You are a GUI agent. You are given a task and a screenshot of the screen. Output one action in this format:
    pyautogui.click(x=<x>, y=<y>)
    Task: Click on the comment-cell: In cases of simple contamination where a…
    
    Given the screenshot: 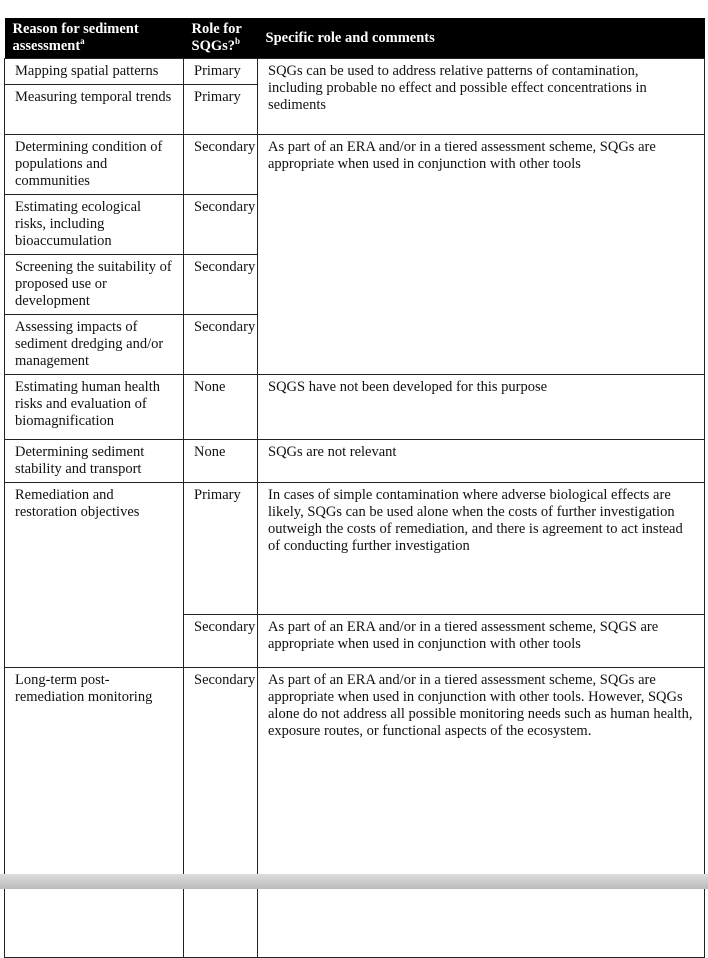 What is the action you would take?
    pyautogui.click(x=481, y=548)
    